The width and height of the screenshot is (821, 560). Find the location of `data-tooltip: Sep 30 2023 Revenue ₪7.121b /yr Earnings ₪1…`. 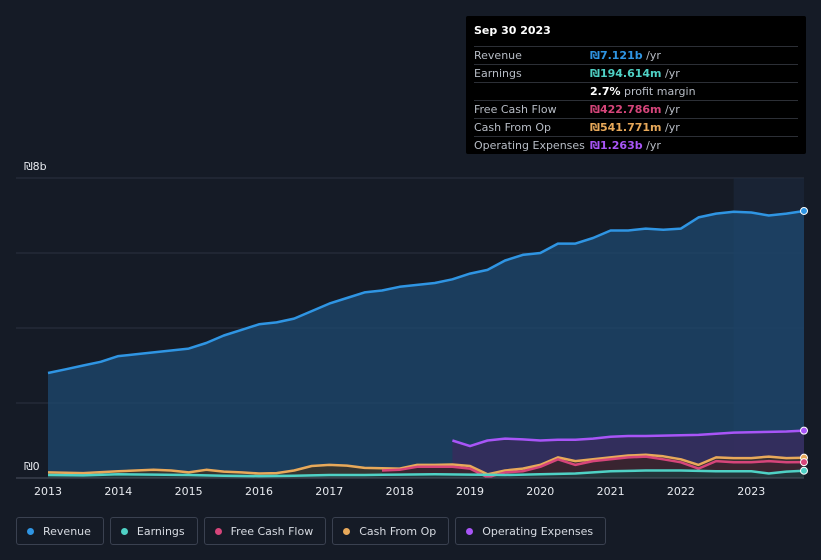

data-tooltip: Sep 30 2023 Revenue ₪7.121b /yr Earnings ₪1… is located at coordinates (636, 85).